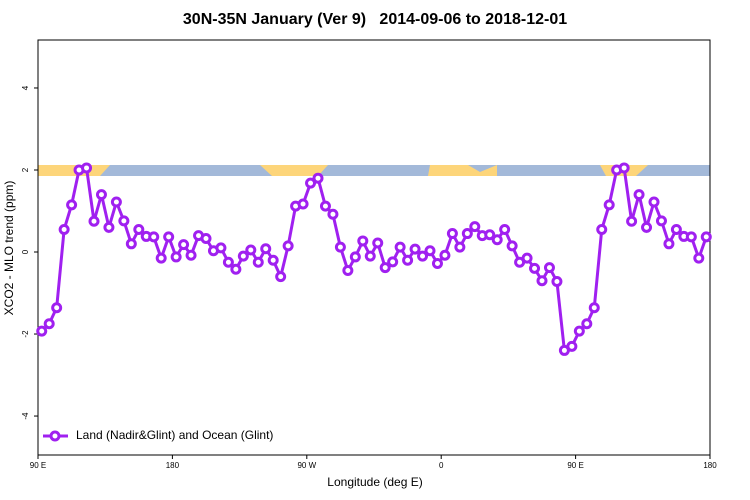  What do you see at coordinates (174, 435) in the screenshot?
I see `legend-label: Land (Nadir&Glint) and Ocean (Glint)` at bounding box center [174, 435].